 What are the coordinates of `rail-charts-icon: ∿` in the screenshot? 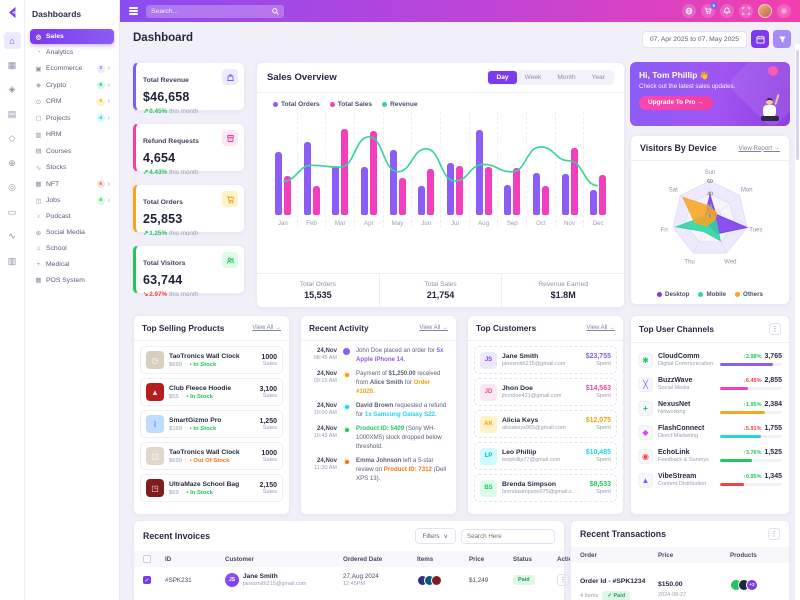 It's located at (12, 236).